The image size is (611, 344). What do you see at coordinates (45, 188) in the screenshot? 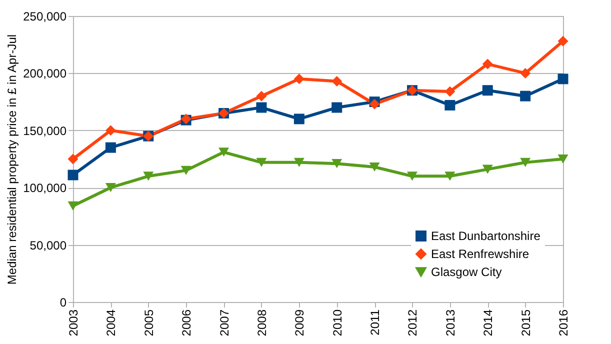
I see `y-tick-label: 100,000` at bounding box center [45, 188].